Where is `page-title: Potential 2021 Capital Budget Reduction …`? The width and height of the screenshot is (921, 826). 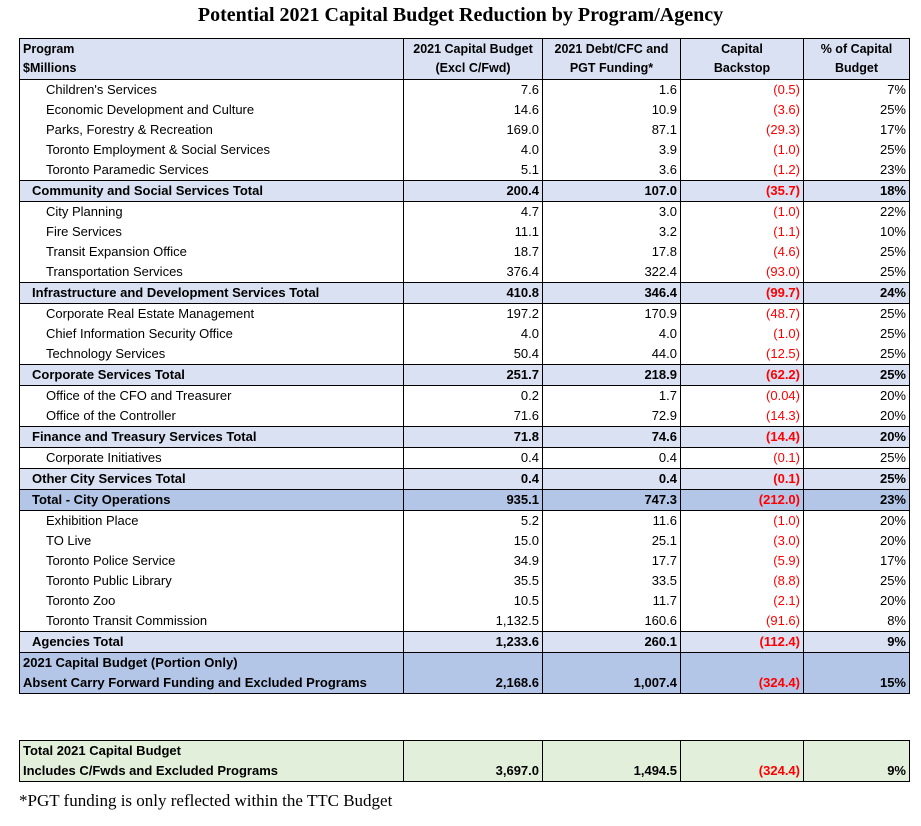 page-title: Potential 2021 Capital Budget Reduction … is located at coordinates (460, 15).